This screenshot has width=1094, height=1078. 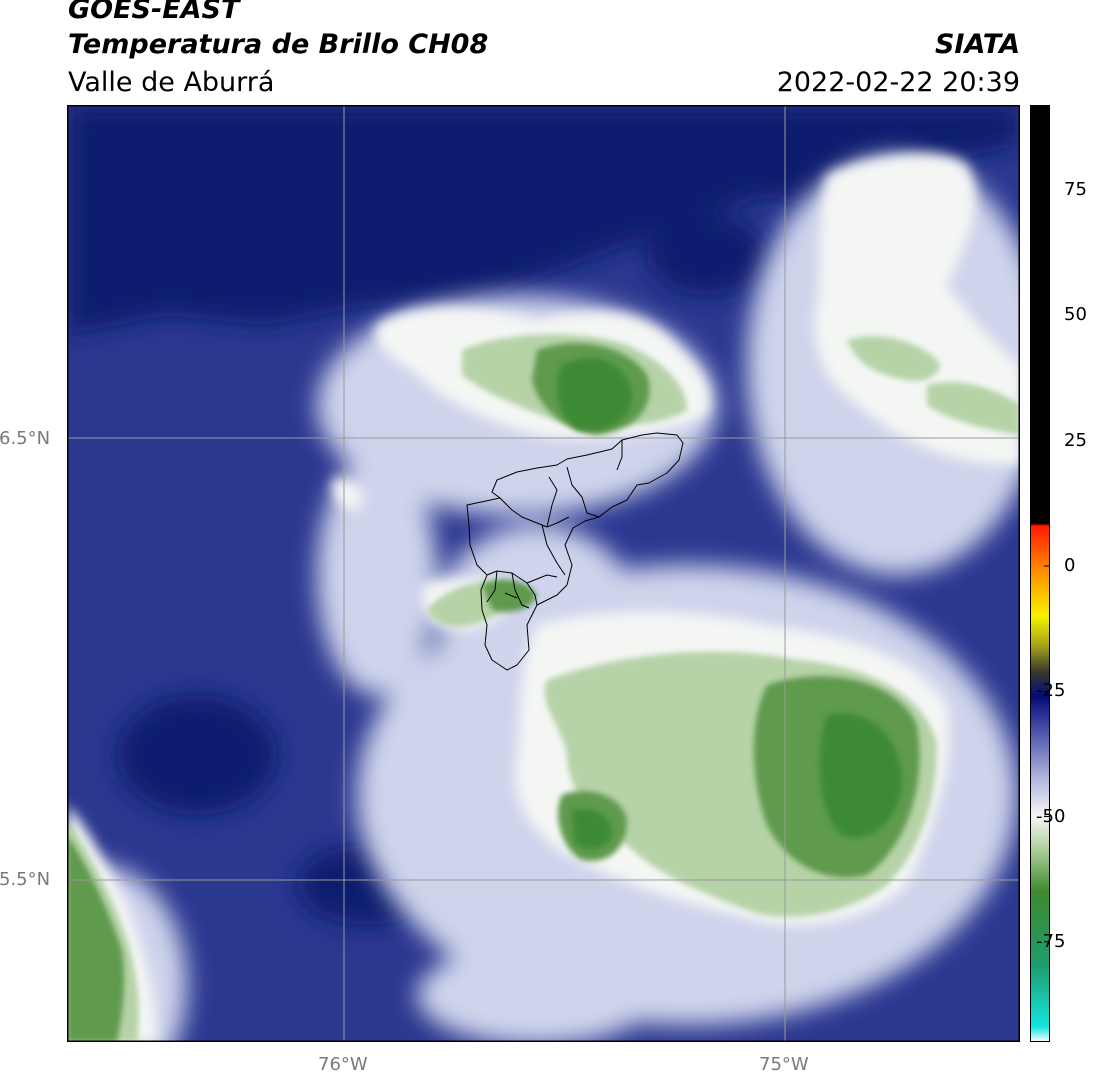 I want to click on colorbar-tick-label: -75, so click(x=1051, y=941).